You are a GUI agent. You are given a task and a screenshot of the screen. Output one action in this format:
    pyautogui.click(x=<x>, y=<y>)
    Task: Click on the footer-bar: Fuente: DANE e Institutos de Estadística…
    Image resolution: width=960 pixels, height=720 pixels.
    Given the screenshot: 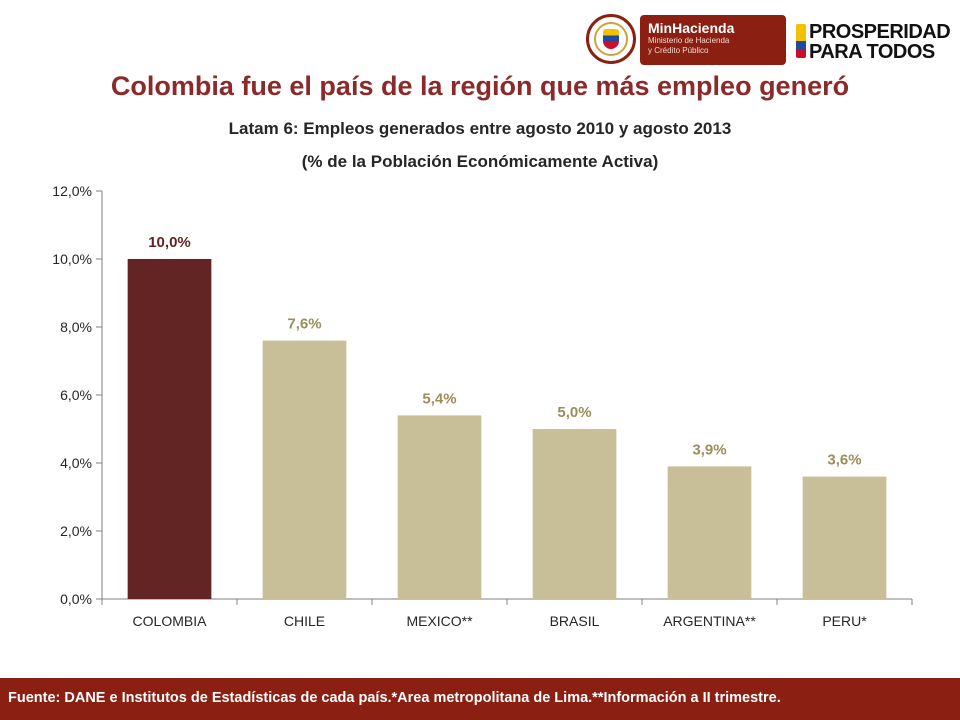 What is the action you would take?
    pyautogui.click(x=480, y=699)
    